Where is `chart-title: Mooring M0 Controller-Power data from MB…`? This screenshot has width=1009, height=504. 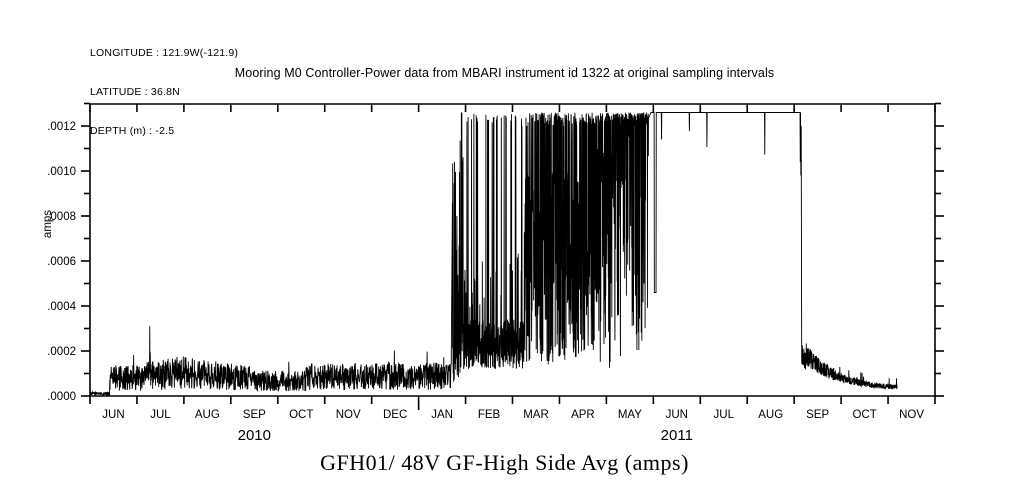
chart-title: Mooring M0 Controller-Power data from MB… is located at coordinates (504, 73).